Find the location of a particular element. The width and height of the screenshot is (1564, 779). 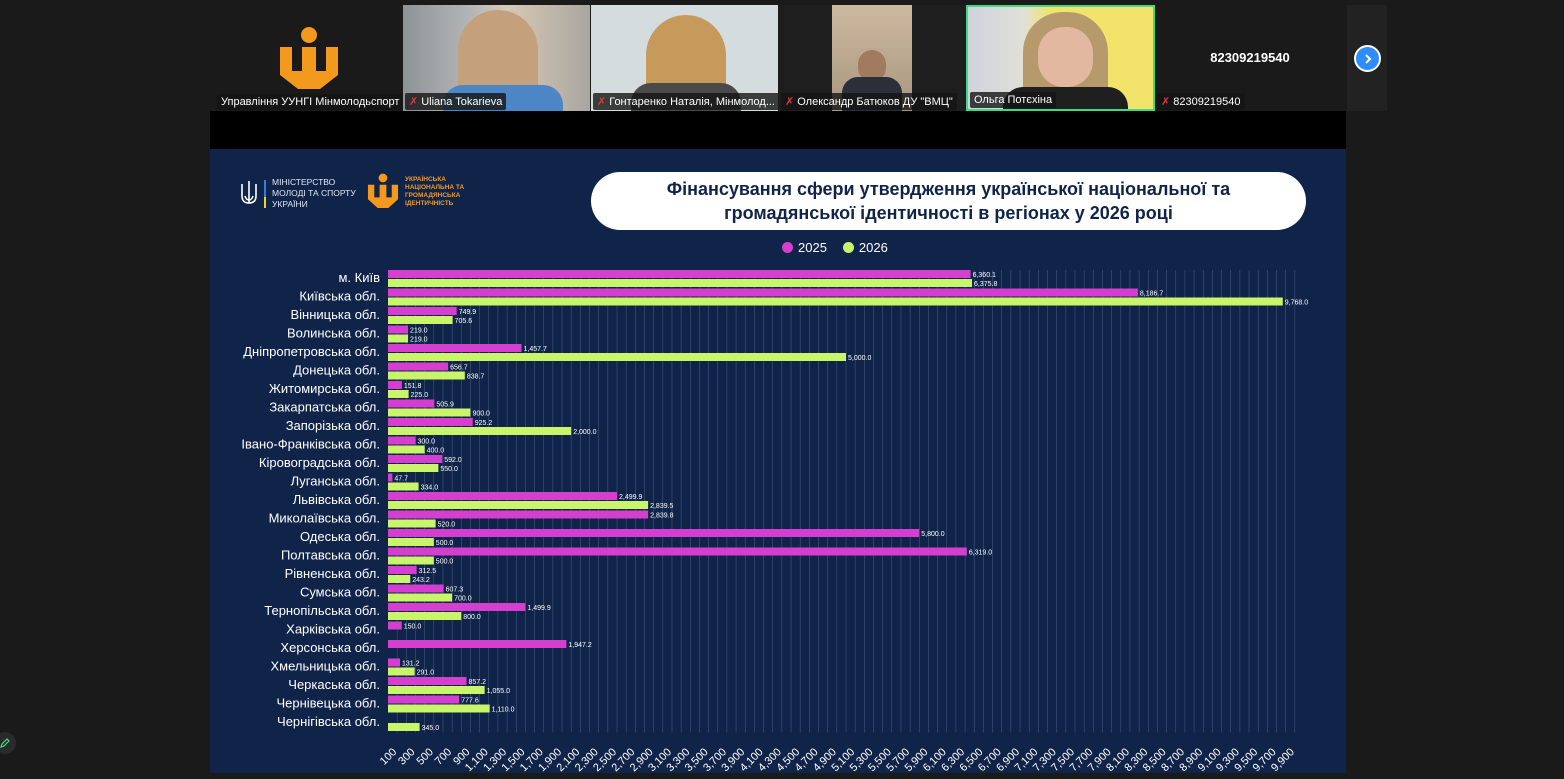

x-tick-label: 500 is located at coordinates (424, 756).